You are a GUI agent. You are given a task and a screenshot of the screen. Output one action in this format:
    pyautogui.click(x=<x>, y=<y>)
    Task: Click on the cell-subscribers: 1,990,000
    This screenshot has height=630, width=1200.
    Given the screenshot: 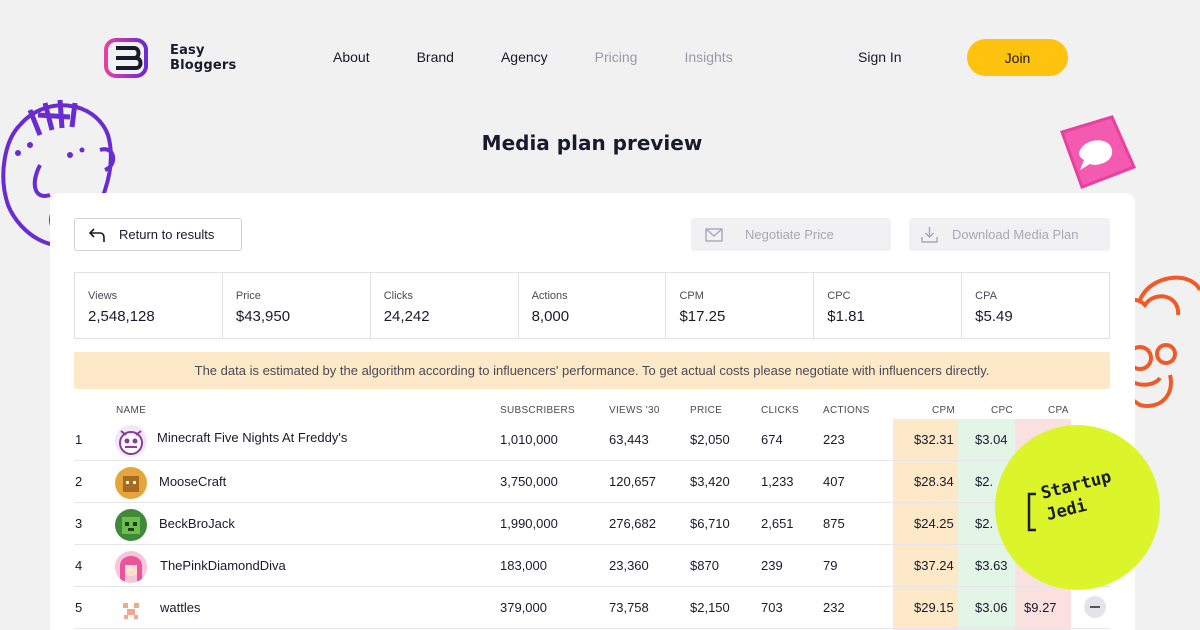 What is the action you would take?
    pyautogui.click(x=529, y=523)
    